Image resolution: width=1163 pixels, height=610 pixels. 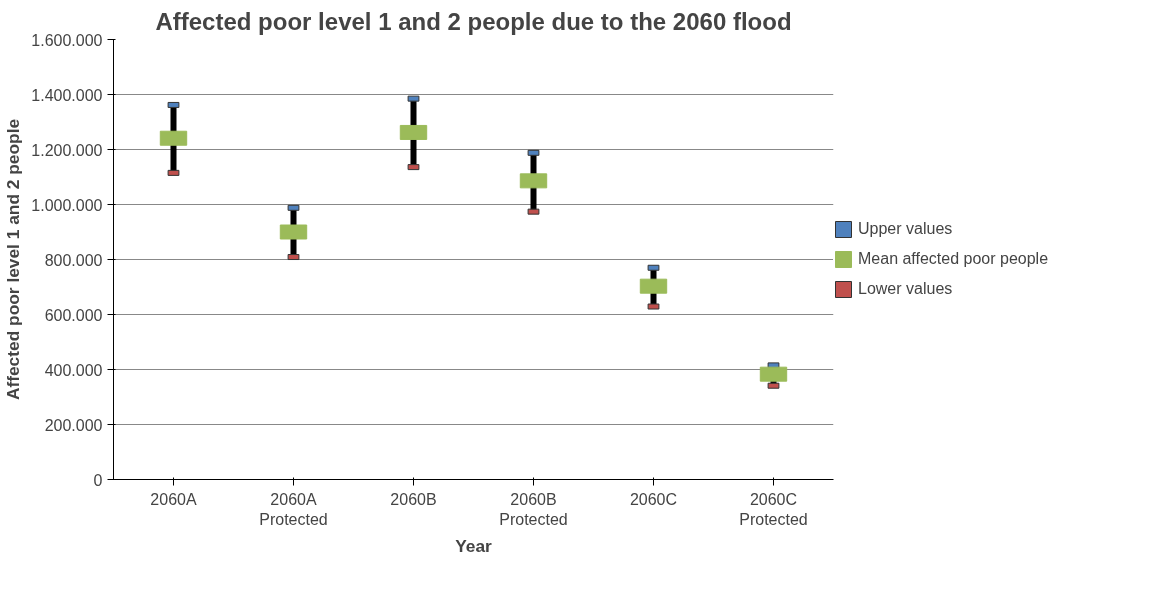 I want to click on chart-title: Affected poor level 1 and 2 people due to the 2060 flood, so click(x=473, y=21).